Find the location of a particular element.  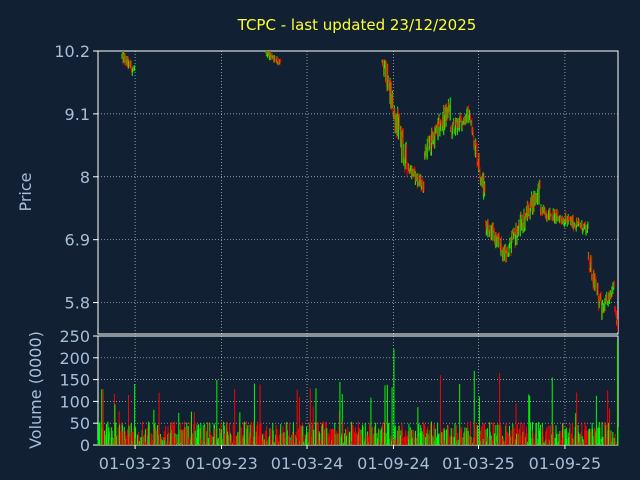

volume-tick-label: 50 is located at coordinates (80, 423).